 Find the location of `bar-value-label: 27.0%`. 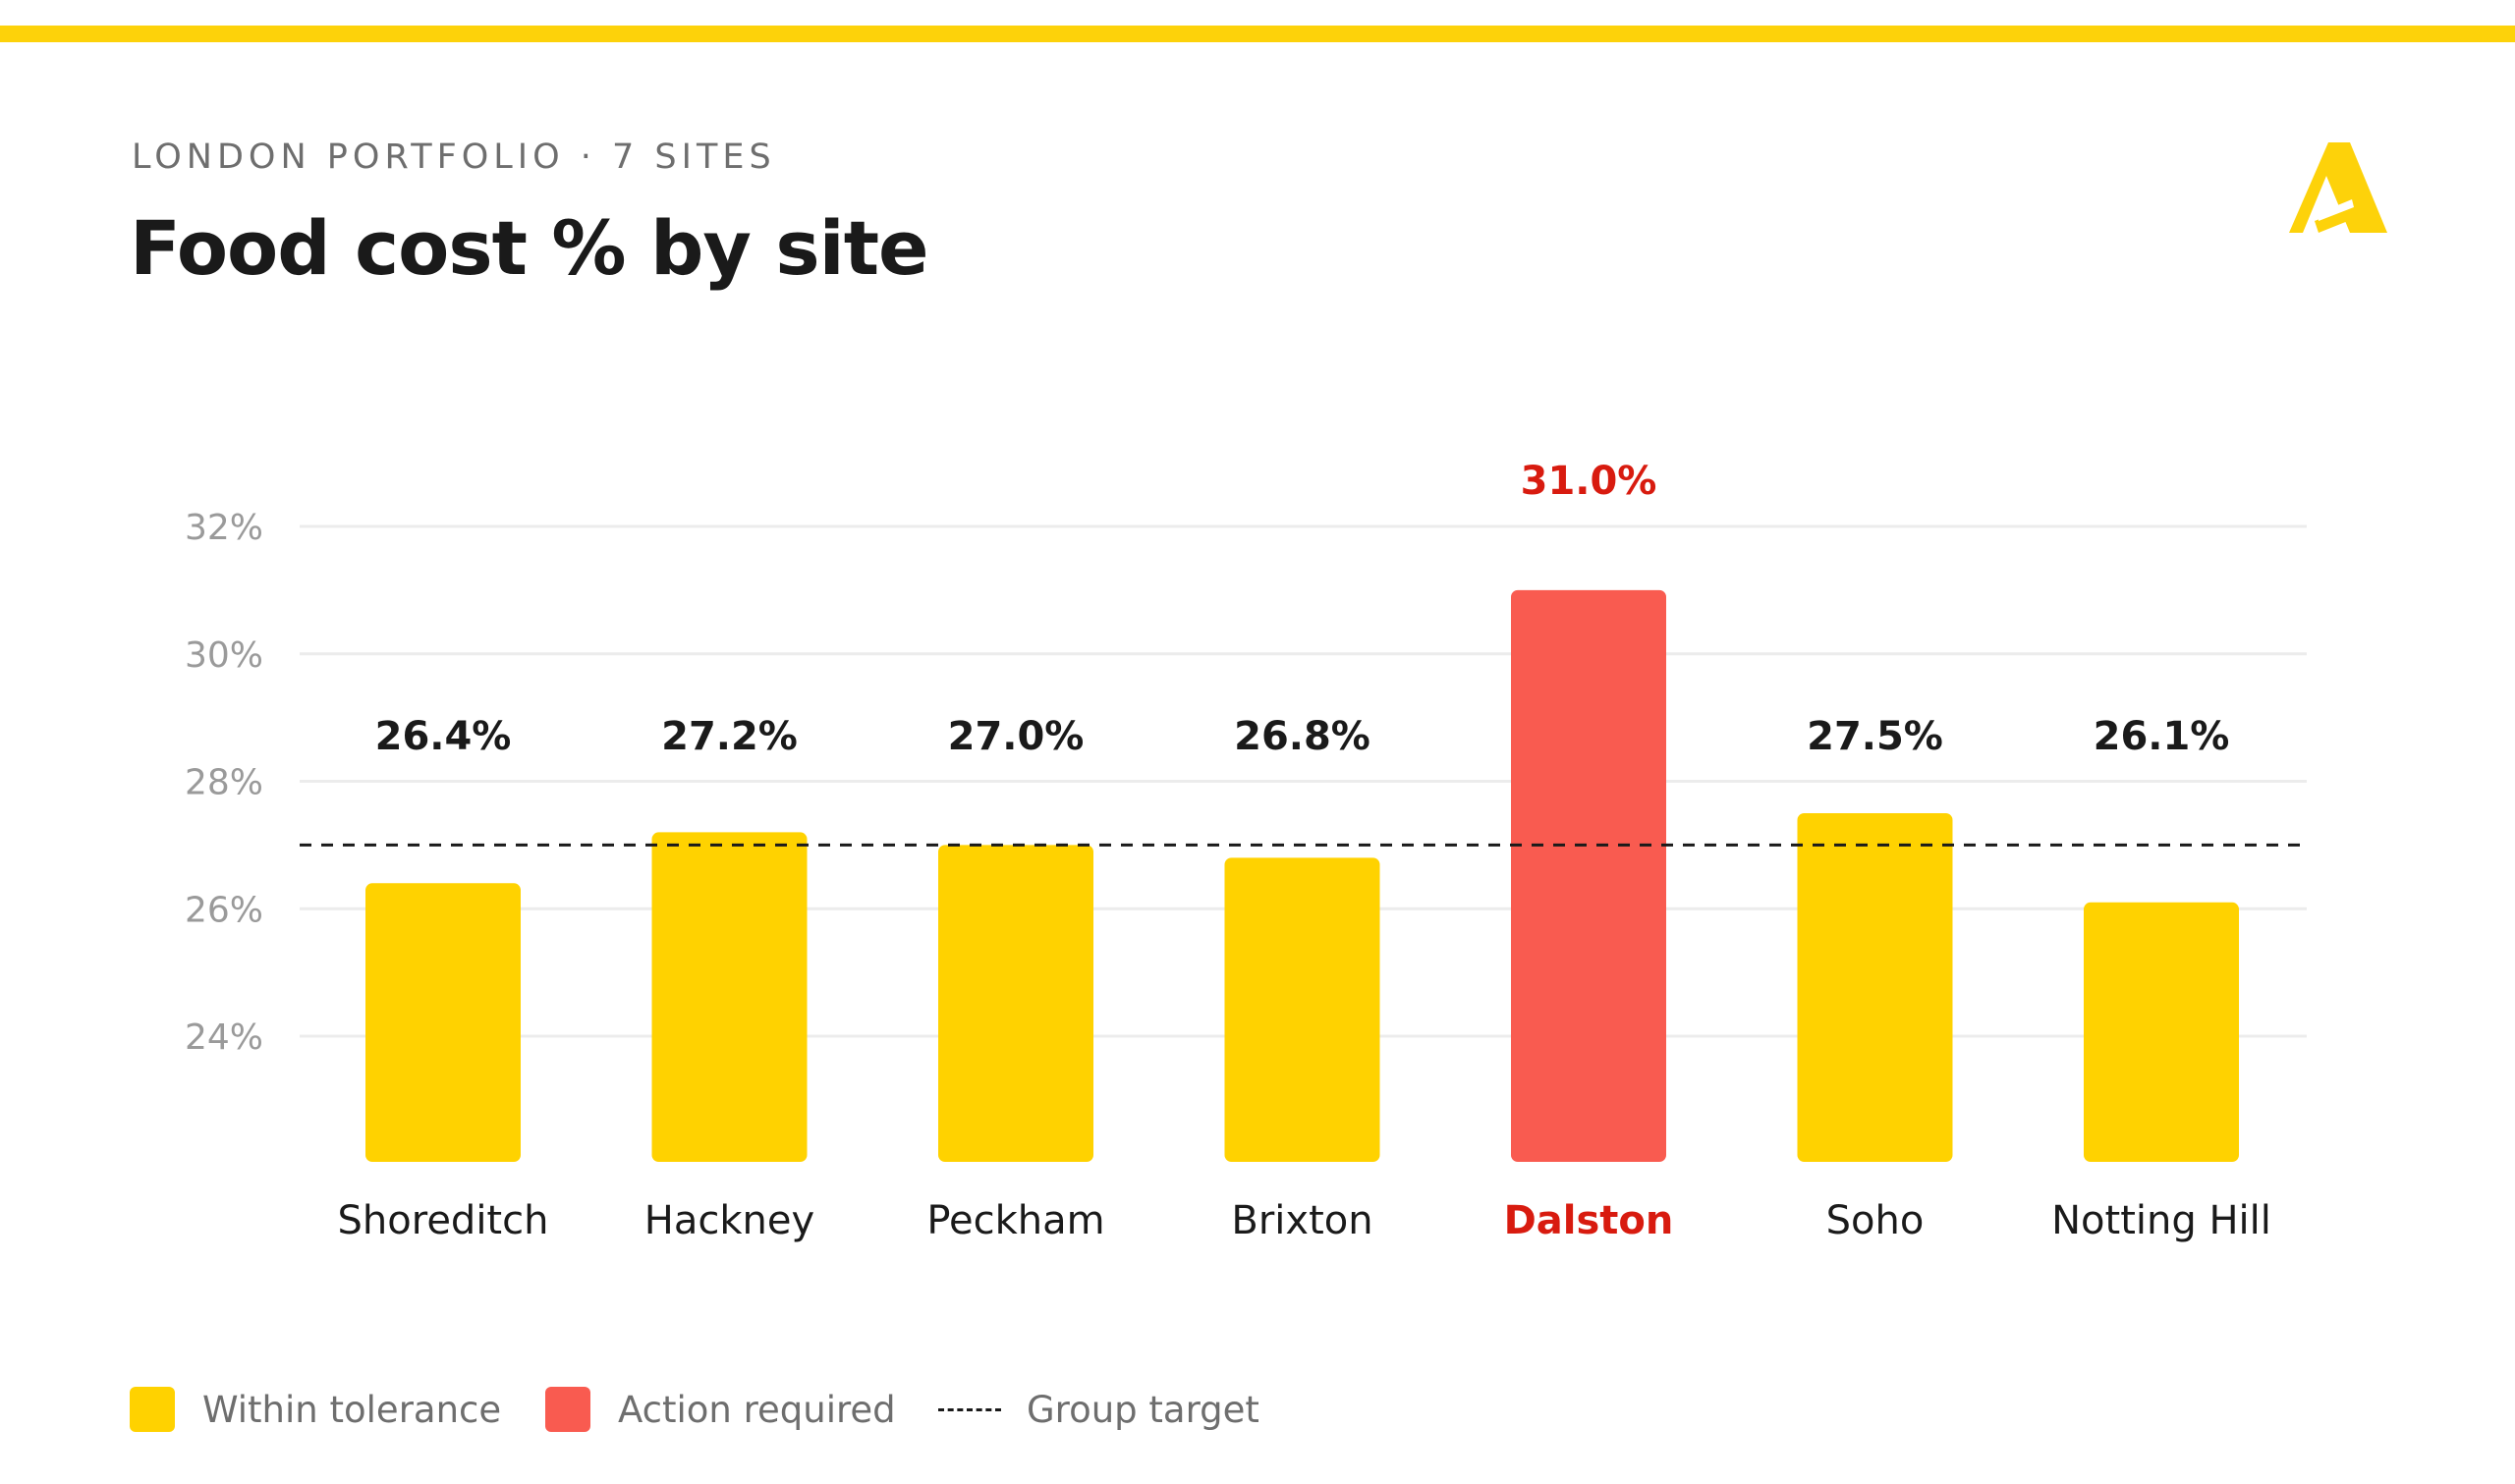

bar-value-label: 27.0% is located at coordinates (1016, 736).